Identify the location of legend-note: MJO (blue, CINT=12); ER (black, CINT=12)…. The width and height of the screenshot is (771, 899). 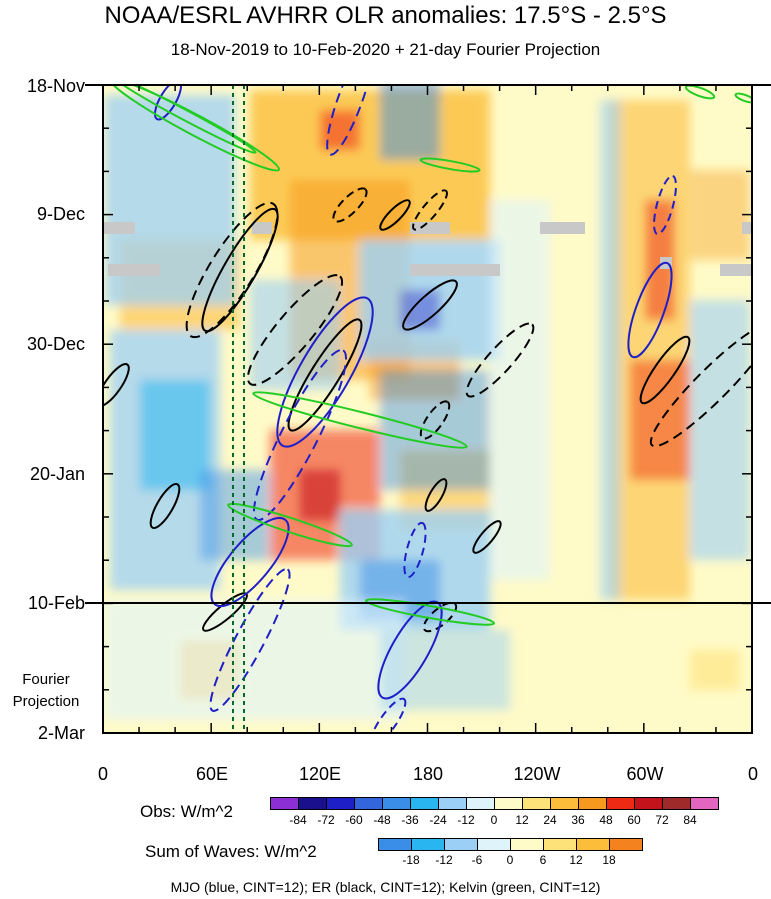
(385, 887).